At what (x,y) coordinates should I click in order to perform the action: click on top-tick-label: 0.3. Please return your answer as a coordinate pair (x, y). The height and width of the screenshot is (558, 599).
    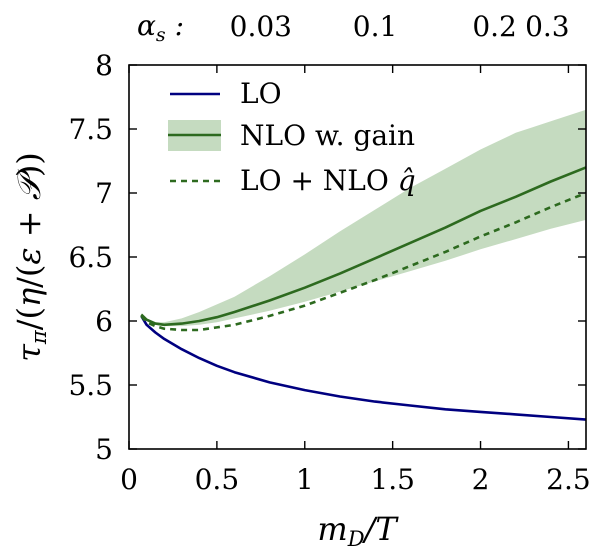
    Looking at the image, I should click on (547, 26).